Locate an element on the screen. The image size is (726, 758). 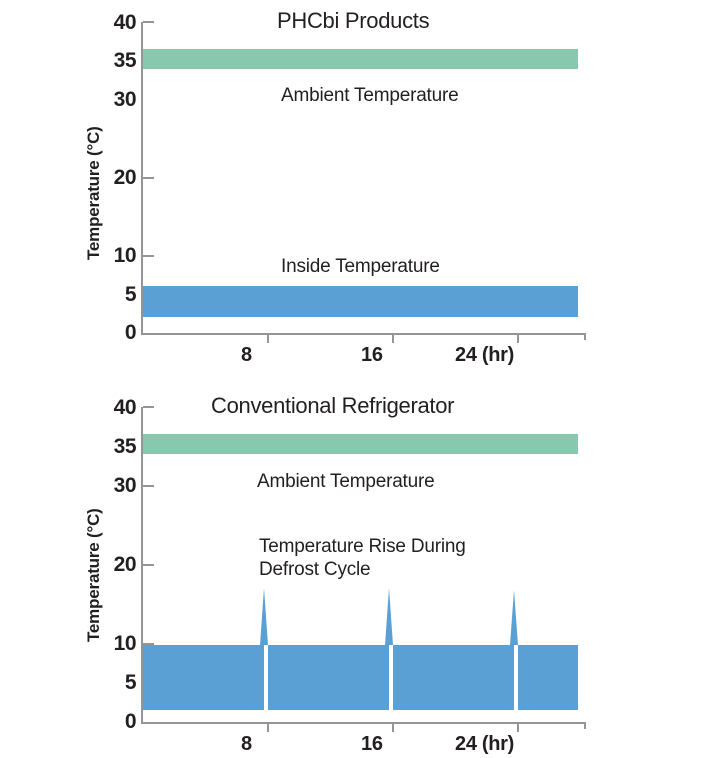
y-tick-20-bottom is located at coordinates (148, 565).